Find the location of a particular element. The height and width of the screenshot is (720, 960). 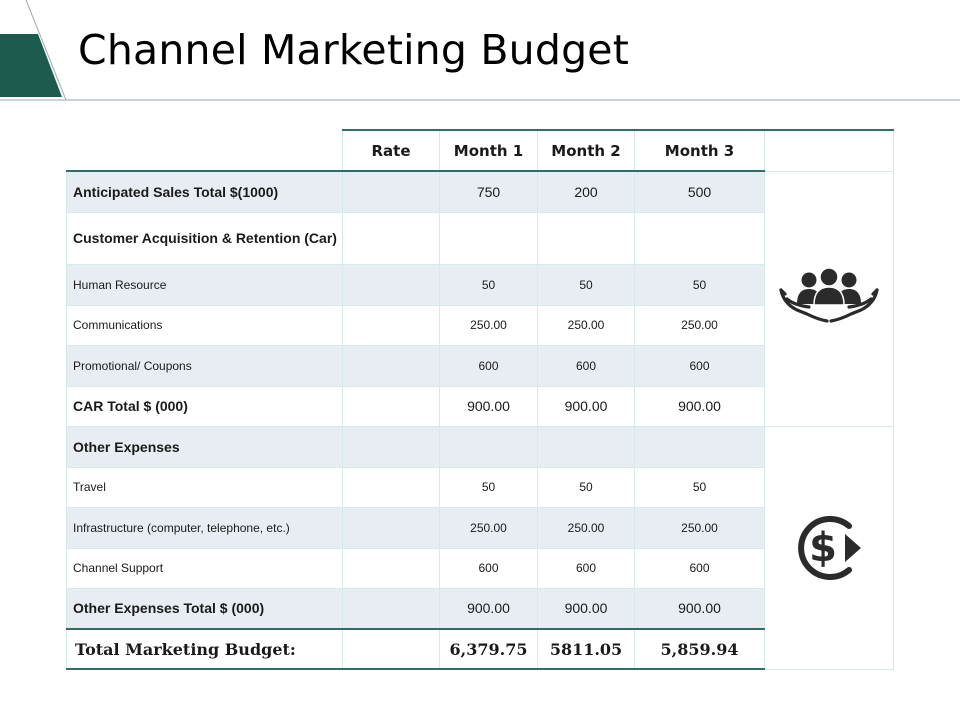

row-label: Channel Support is located at coordinates (204, 568).